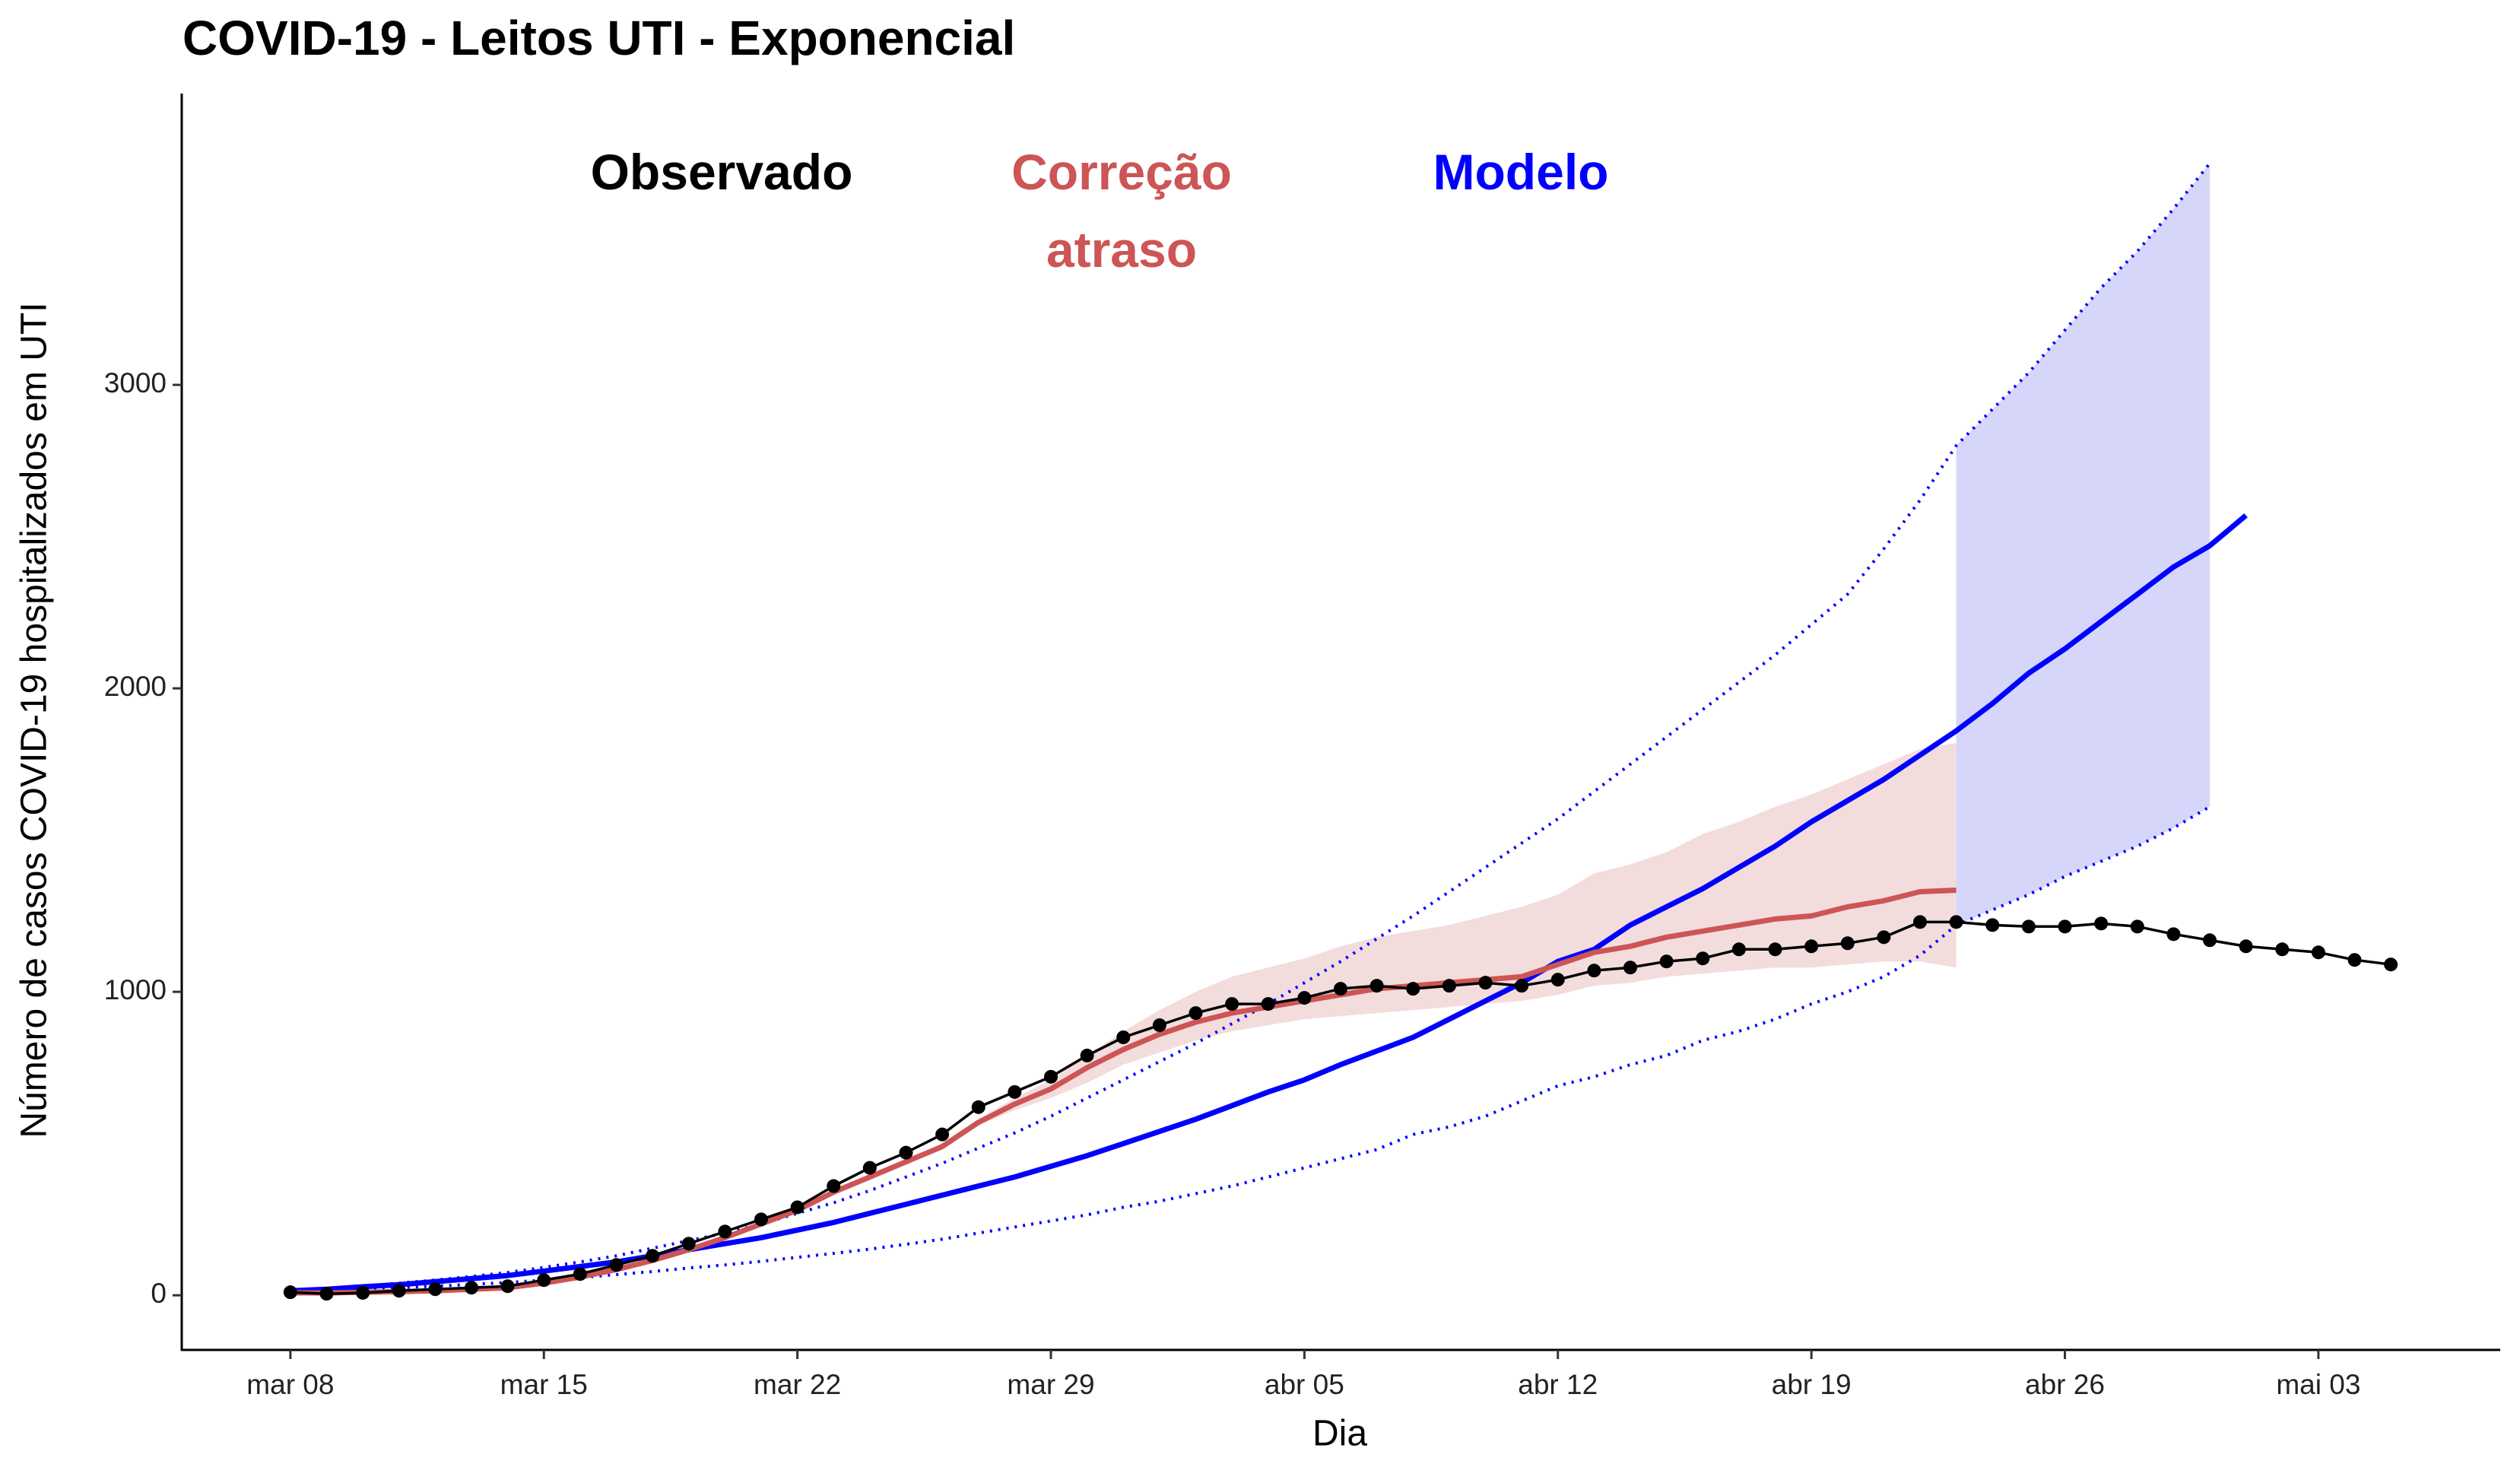 This screenshot has width=2520, height=1483. What do you see at coordinates (798, 1384) in the screenshot?
I see `x-tick-label: mar 22` at bounding box center [798, 1384].